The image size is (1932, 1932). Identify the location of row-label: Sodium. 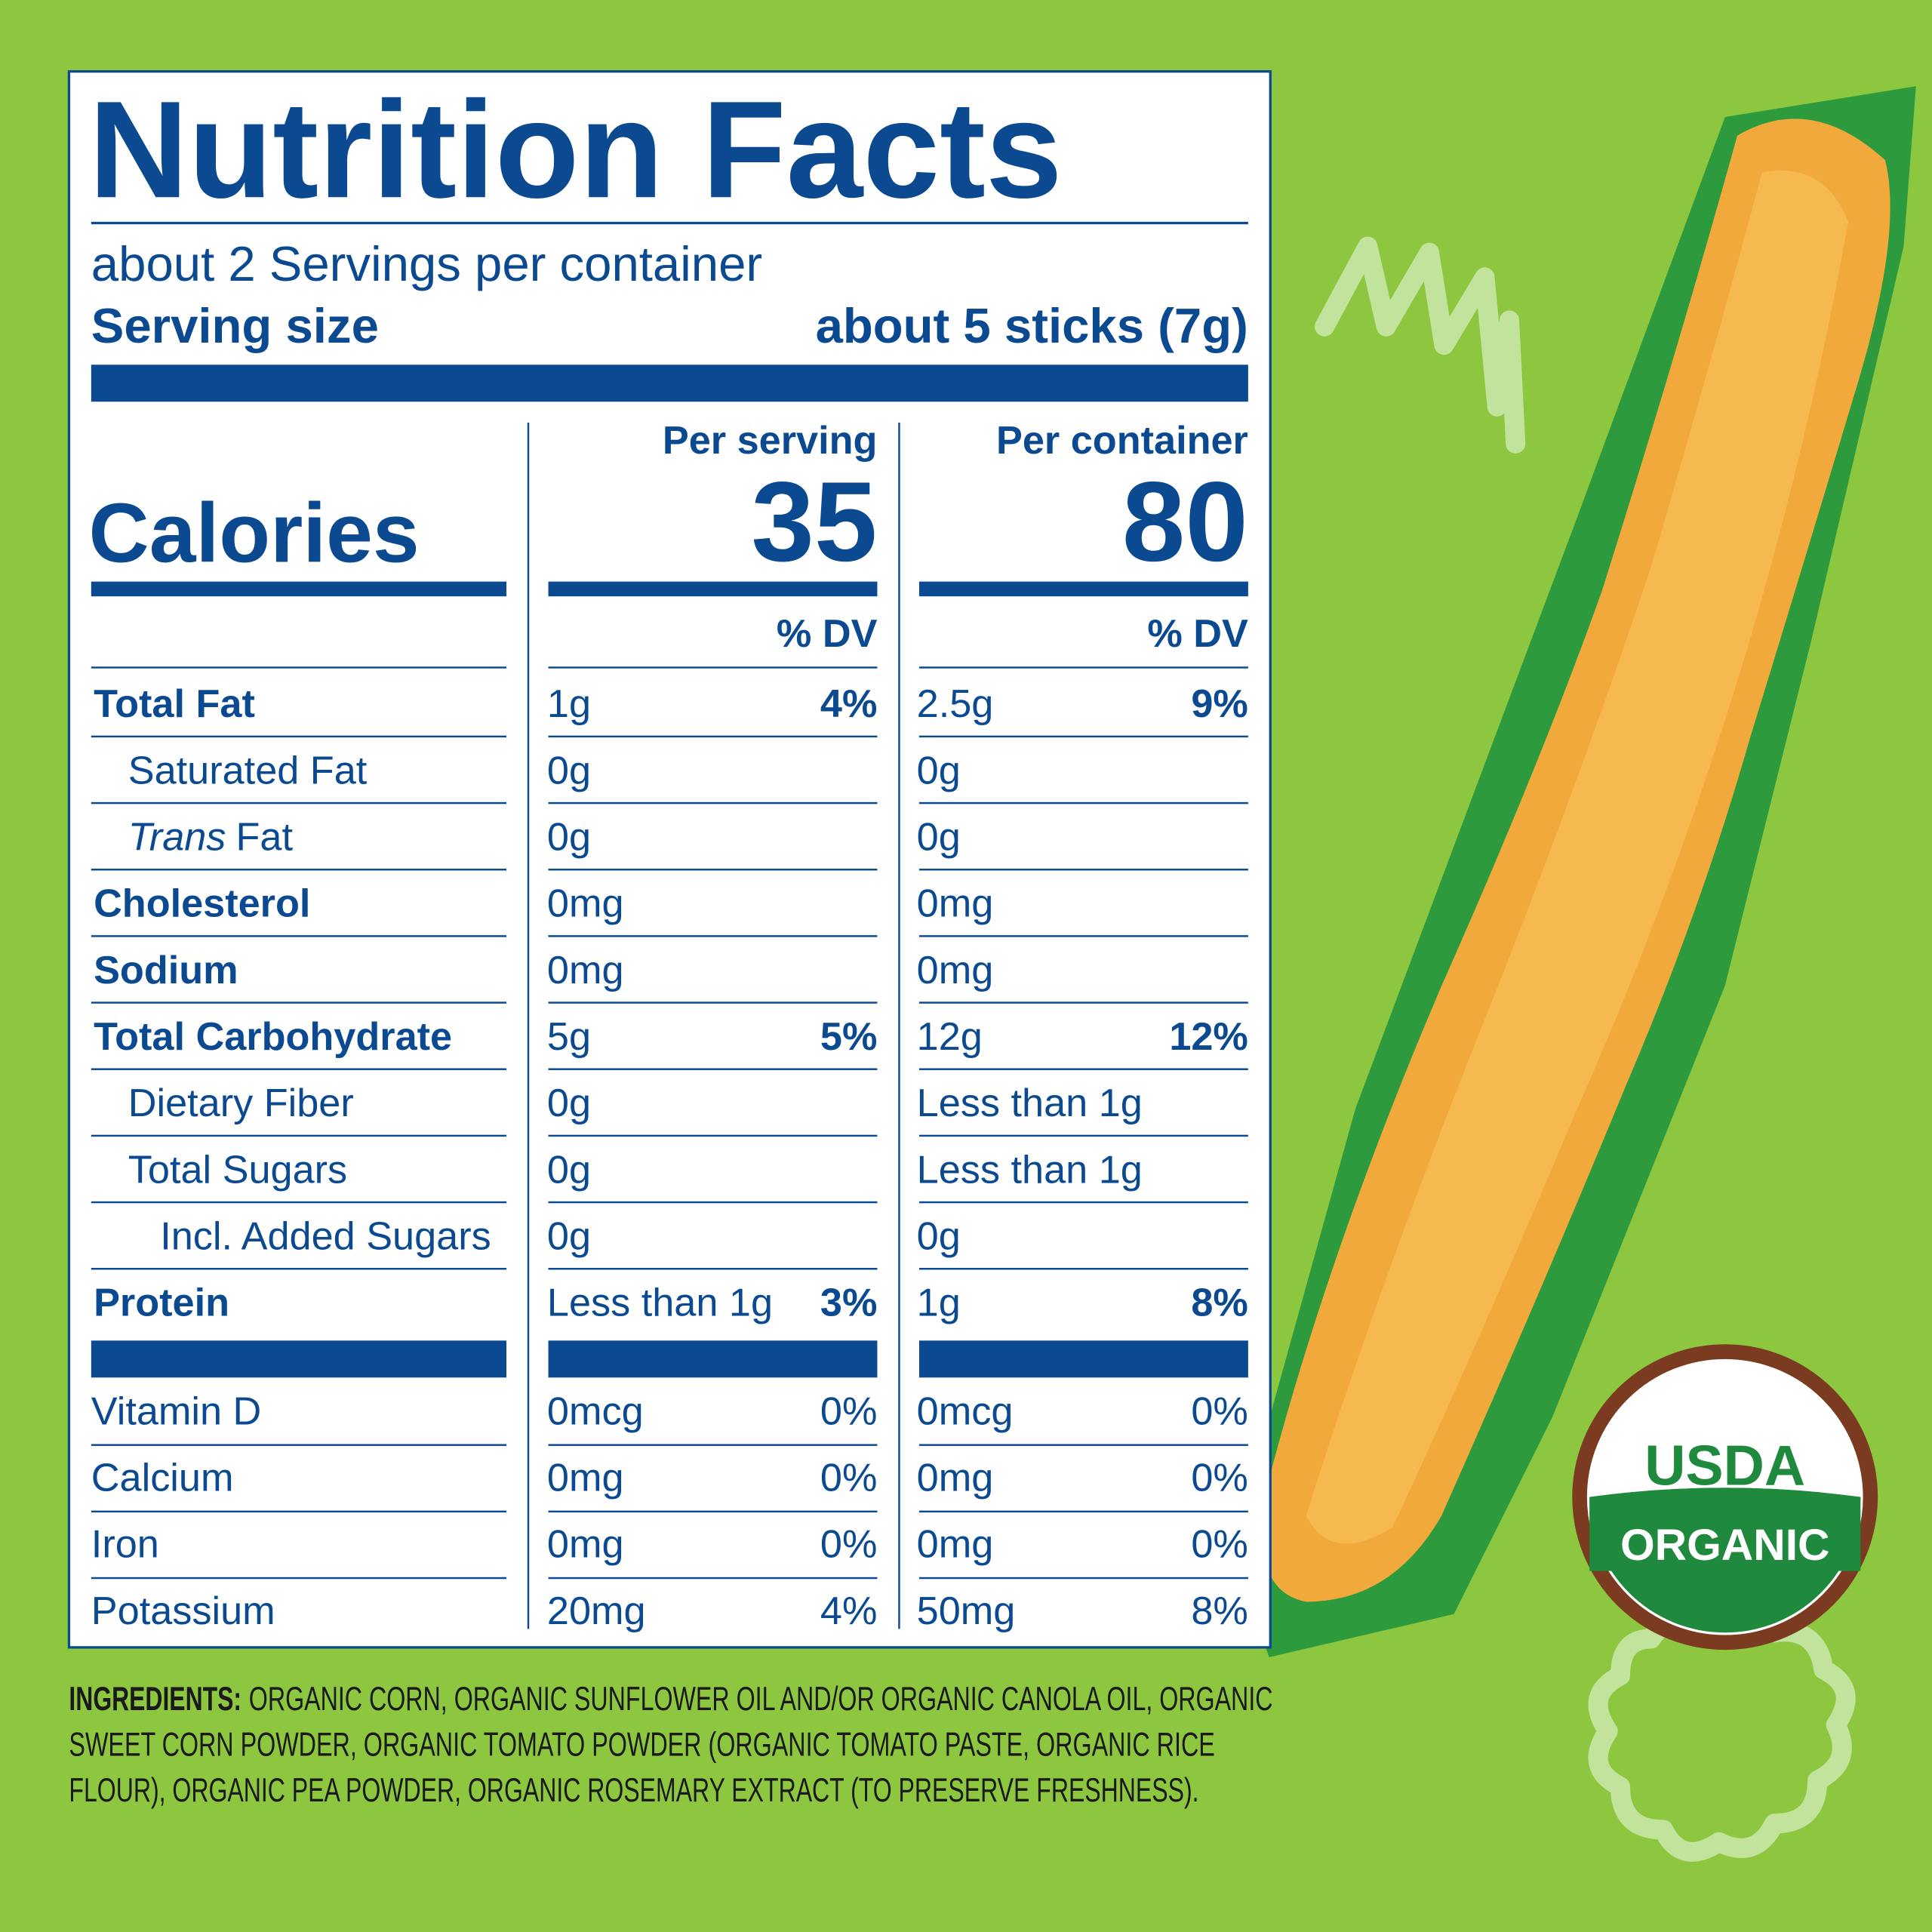
(166, 970).